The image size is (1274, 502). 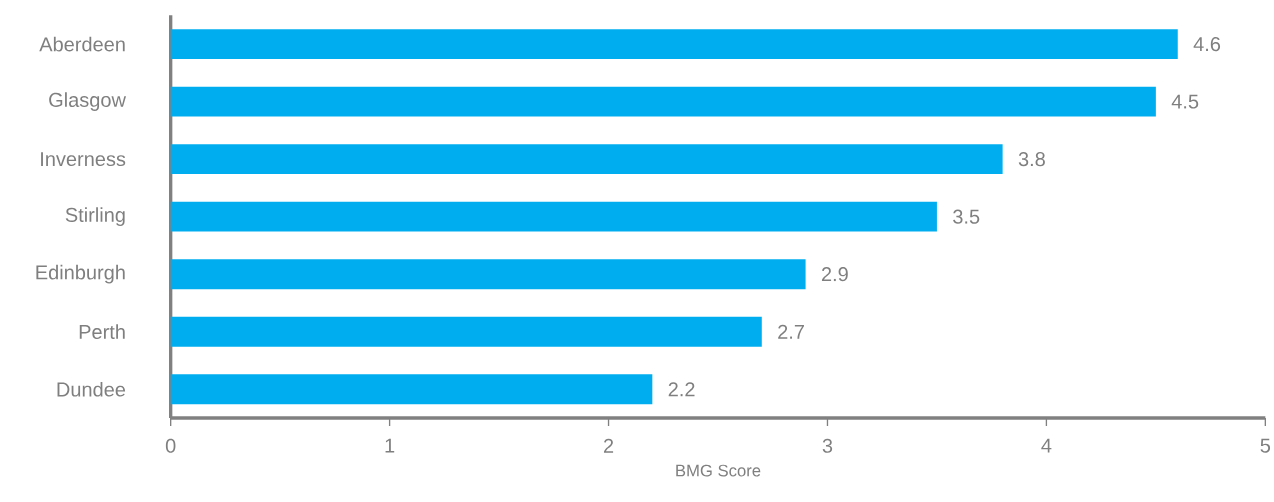 What do you see at coordinates (88, 101) in the screenshot?
I see `y-tick-label: Glasgow` at bounding box center [88, 101].